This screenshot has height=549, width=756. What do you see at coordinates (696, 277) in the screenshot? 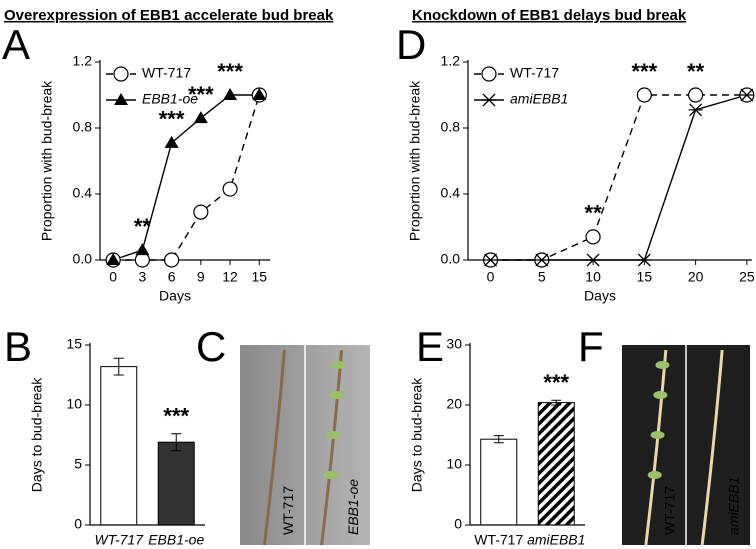
I see `x-tick-label: 20` at bounding box center [696, 277].